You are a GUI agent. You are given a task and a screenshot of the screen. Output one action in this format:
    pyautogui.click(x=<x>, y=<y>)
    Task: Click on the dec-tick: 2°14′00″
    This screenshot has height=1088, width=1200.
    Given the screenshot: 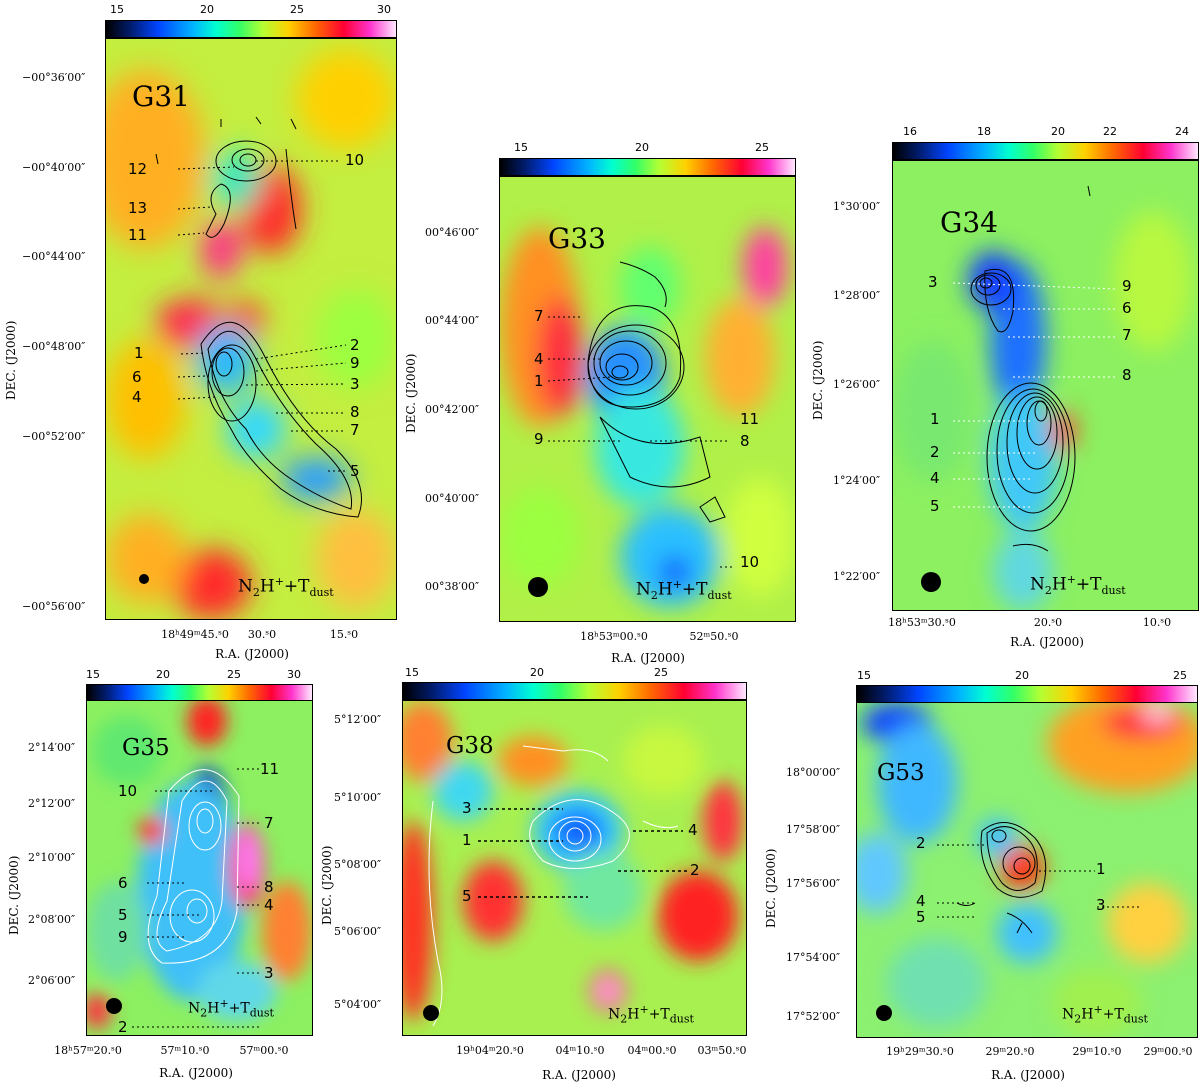 What is the action you would take?
    pyautogui.click(x=52, y=747)
    